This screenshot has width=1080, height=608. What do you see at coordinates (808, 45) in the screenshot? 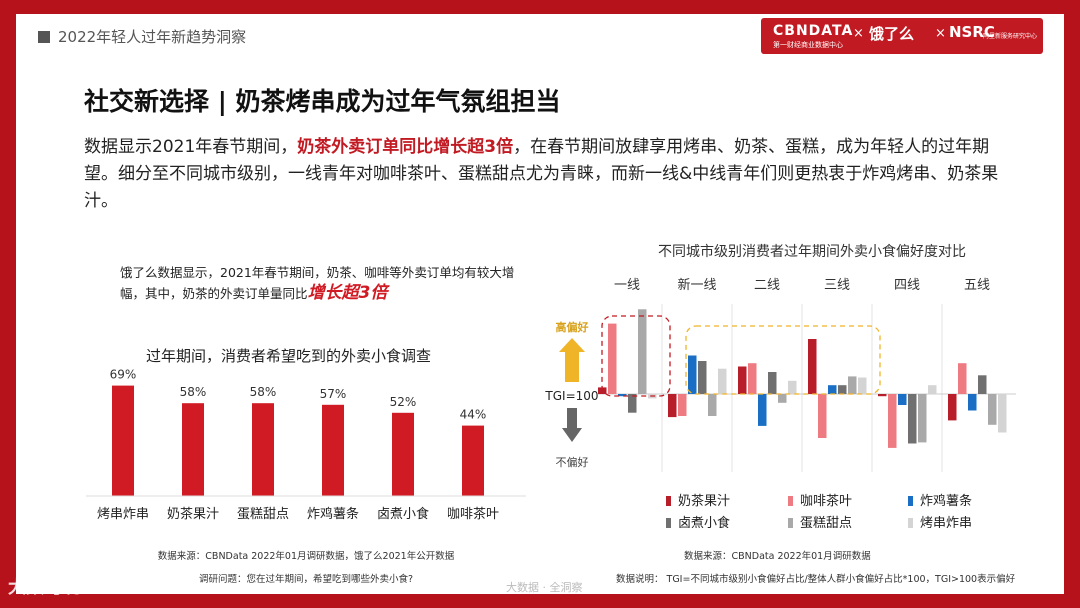
I see `cbndata-logo-sub: 第一财经商业数据中心` at bounding box center [808, 45].